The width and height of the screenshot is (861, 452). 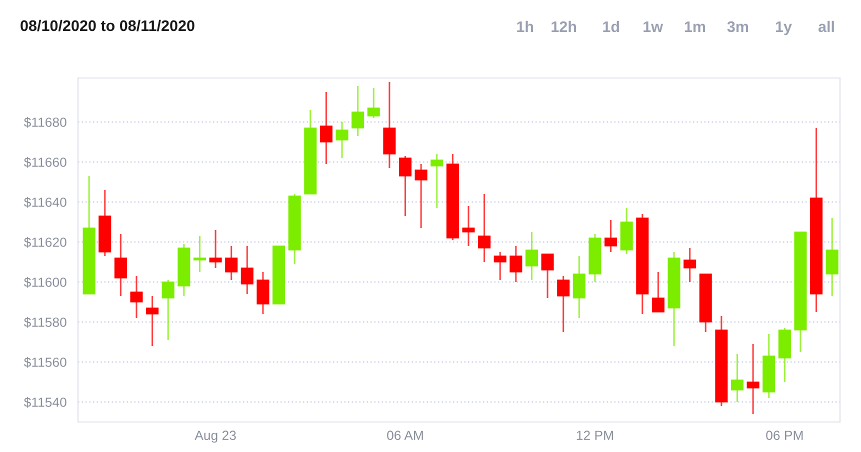 What do you see at coordinates (107, 26) in the screenshot?
I see `chart-title: 08/10/2020 to 08/11/2020` at bounding box center [107, 26].